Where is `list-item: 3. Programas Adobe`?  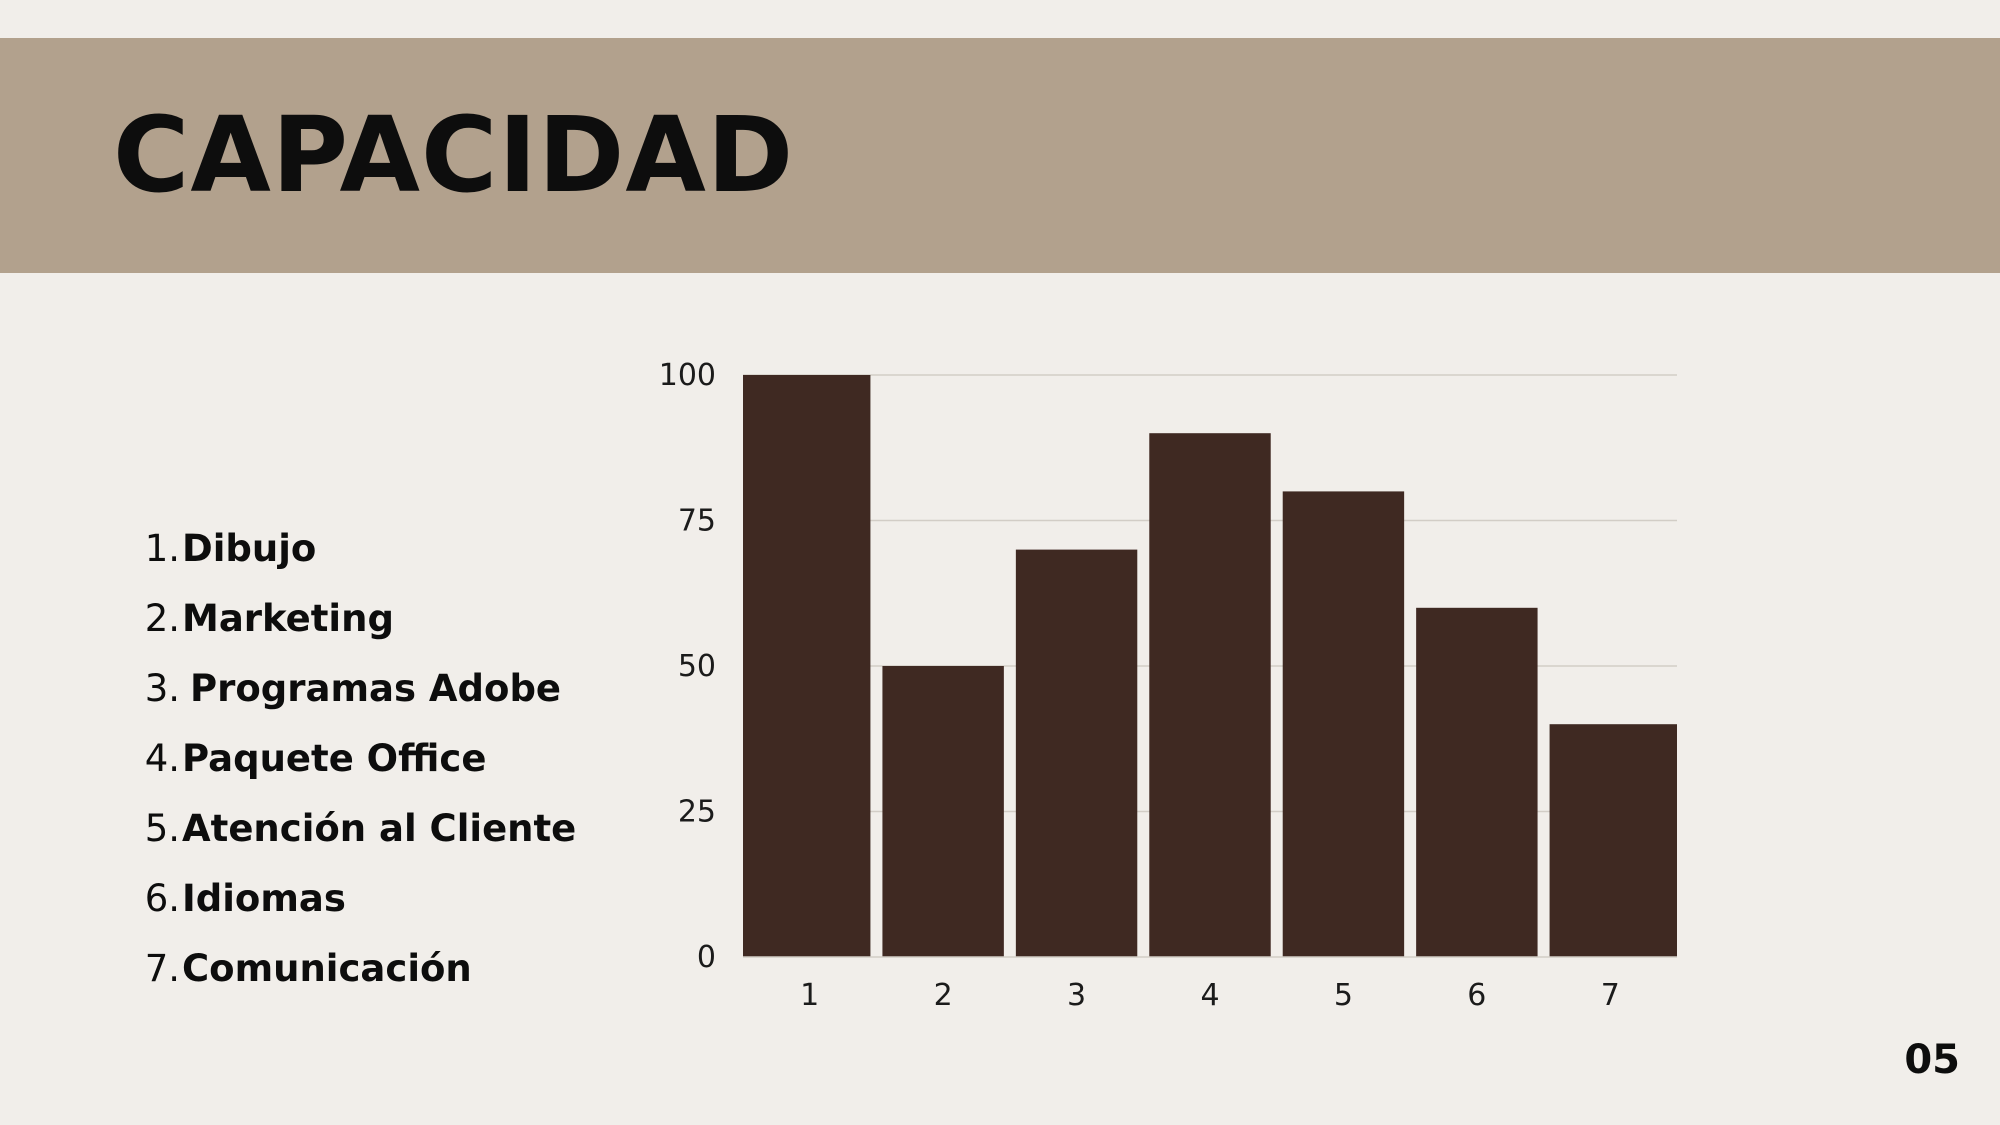 list-item: 3. Programas Adobe is located at coordinates (400, 702).